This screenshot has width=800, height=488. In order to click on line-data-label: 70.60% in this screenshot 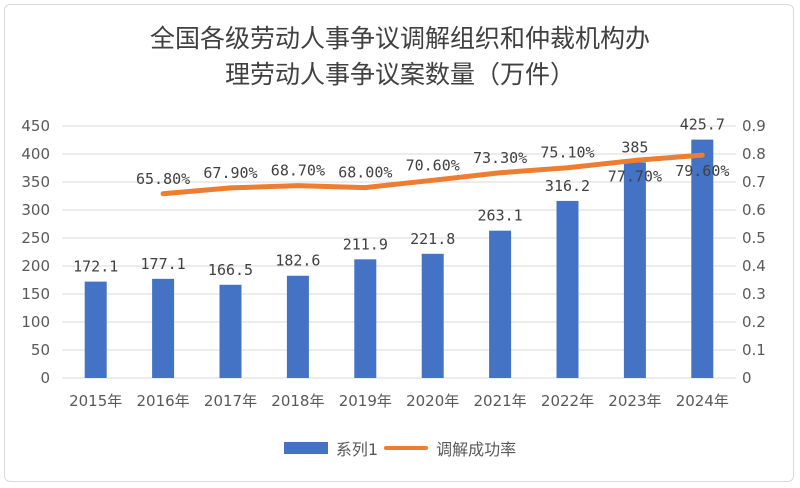, I will do `click(433, 165)`.